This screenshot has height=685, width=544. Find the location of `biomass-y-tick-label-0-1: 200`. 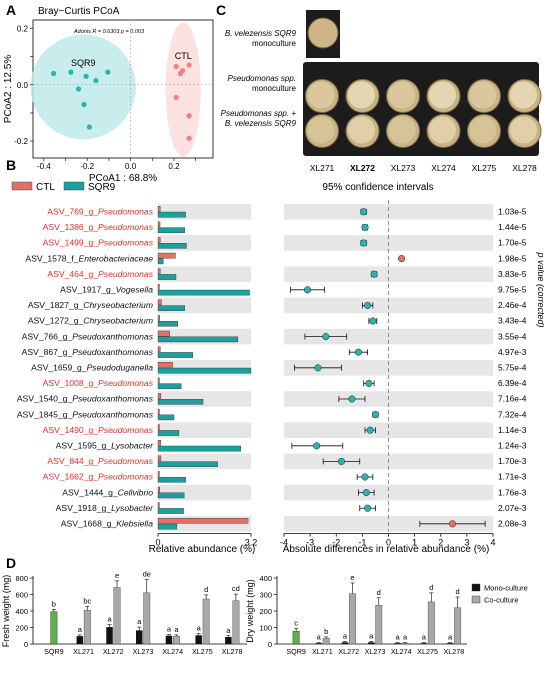

biomass-y-tick-label-0-1: 200 is located at coordinates (21, 627).